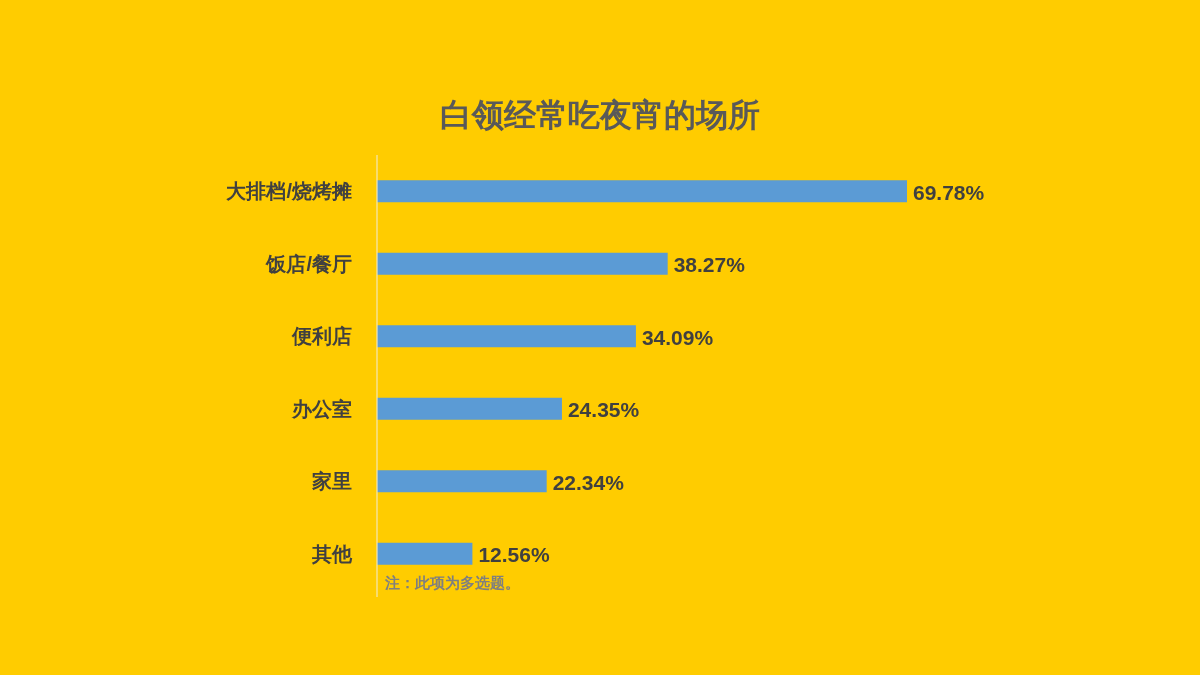  What do you see at coordinates (603, 410) in the screenshot?
I see `value-label: 24.35%` at bounding box center [603, 410].